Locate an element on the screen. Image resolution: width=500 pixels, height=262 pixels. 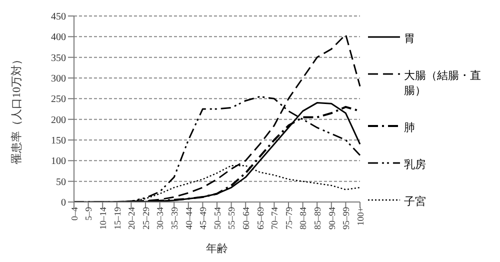
x-tick-label: 80–84 is located at coordinates (303, 218).